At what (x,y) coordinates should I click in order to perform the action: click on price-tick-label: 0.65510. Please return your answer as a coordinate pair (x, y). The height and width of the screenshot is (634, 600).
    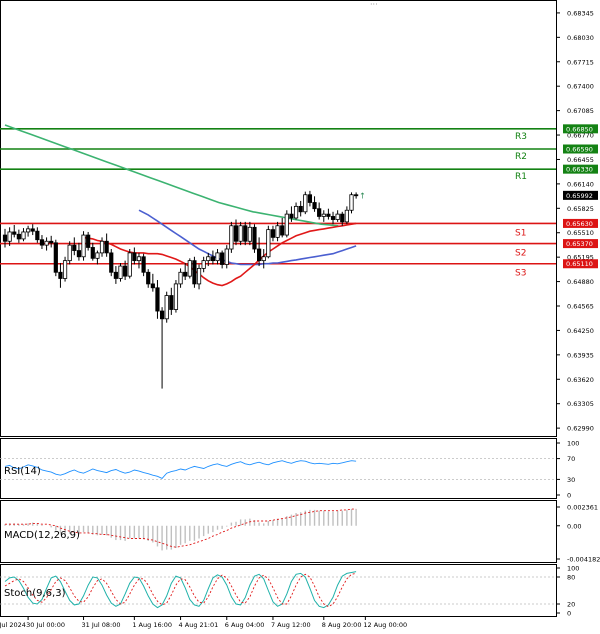
    Looking at the image, I should click on (580, 233).